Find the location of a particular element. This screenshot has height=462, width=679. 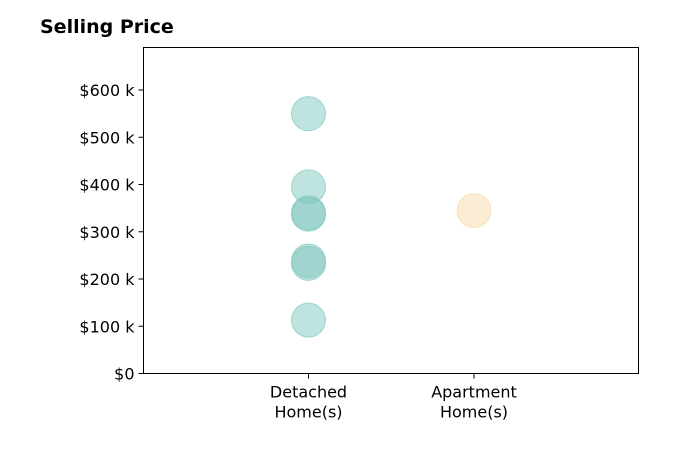

x-tick-label: Detached Home(s) is located at coordinates (308, 402).